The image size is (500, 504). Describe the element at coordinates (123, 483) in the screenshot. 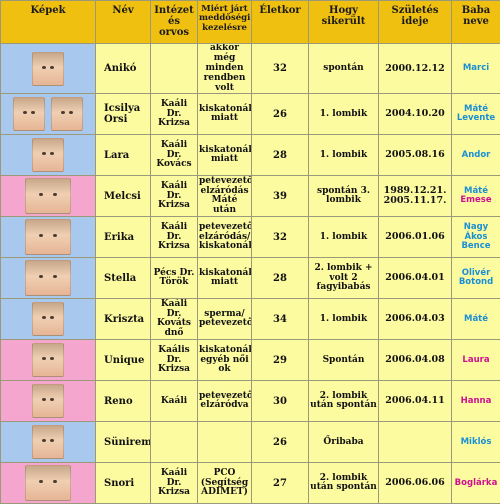

I see `name-cell: Snori` at that location.